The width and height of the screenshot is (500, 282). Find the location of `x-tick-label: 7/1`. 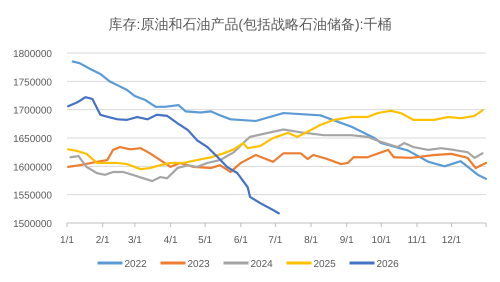

x-tick-label: 7/1 is located at coordinates (275, 240).